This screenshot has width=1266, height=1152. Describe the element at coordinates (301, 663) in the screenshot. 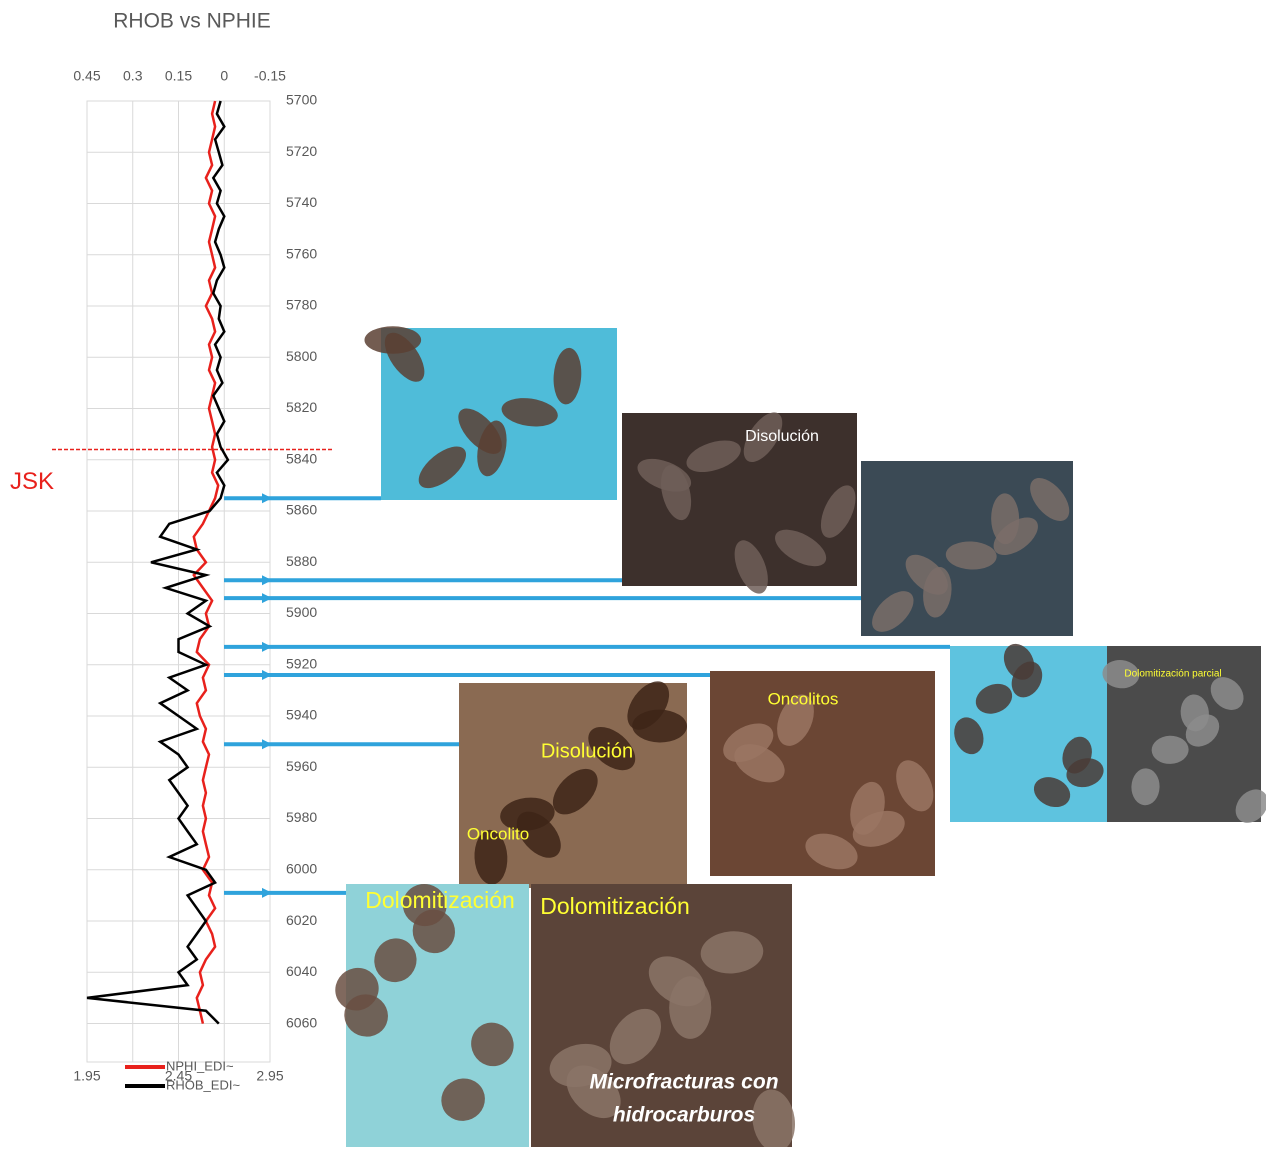

I see `y-tick-label: 5920` at that location.